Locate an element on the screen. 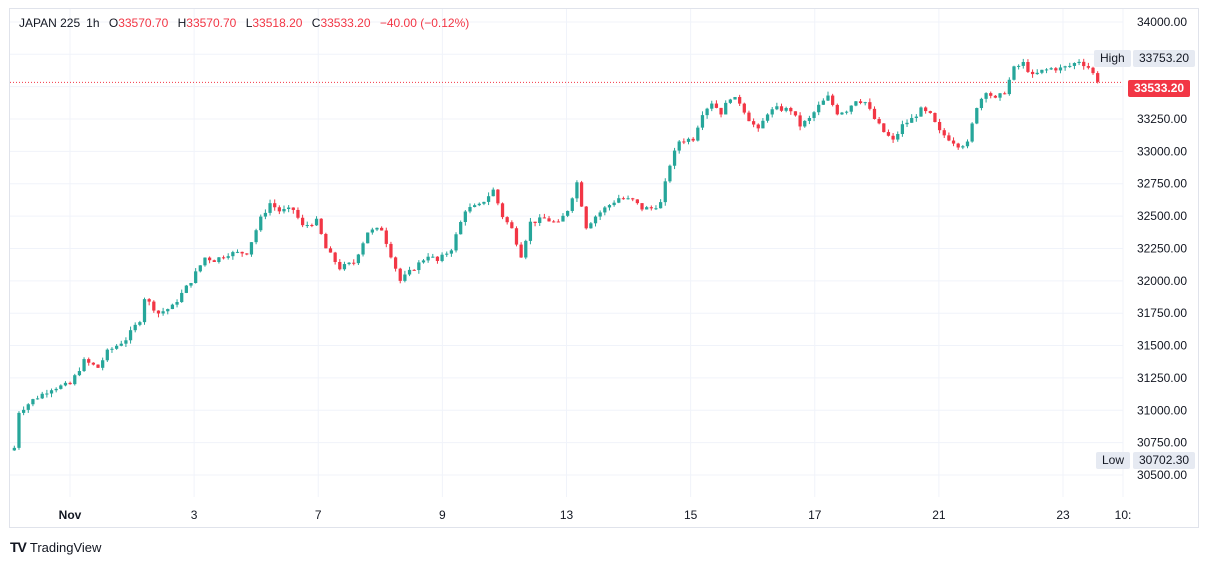 The width and height of the screenshot is (1209, 569). x-axis: Nov 3 7 9 13 15 17 21 23 10: is located at coordinates (595, 515).